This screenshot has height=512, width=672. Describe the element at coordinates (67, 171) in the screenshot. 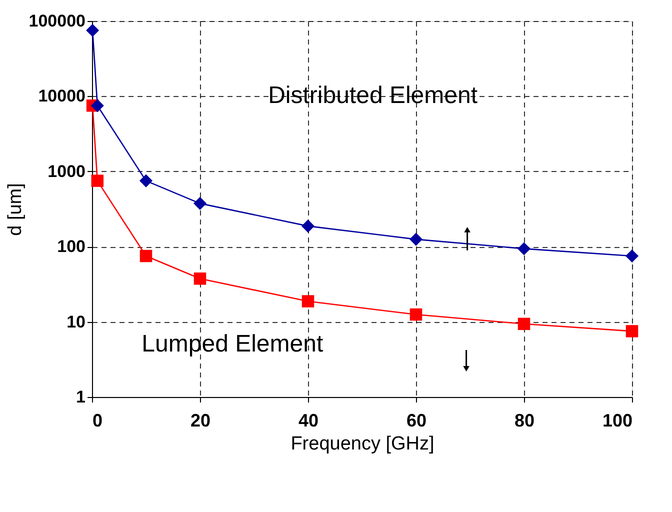

I see `y-tick-label: 1000` at that location.